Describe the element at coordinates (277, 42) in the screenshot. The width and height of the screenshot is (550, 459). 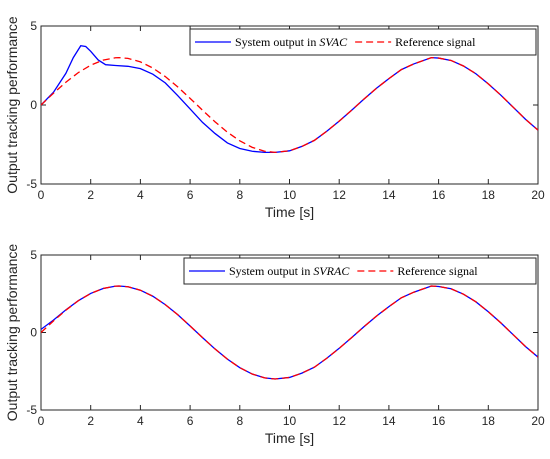
I see `top-legend-text: System output in` at that location.